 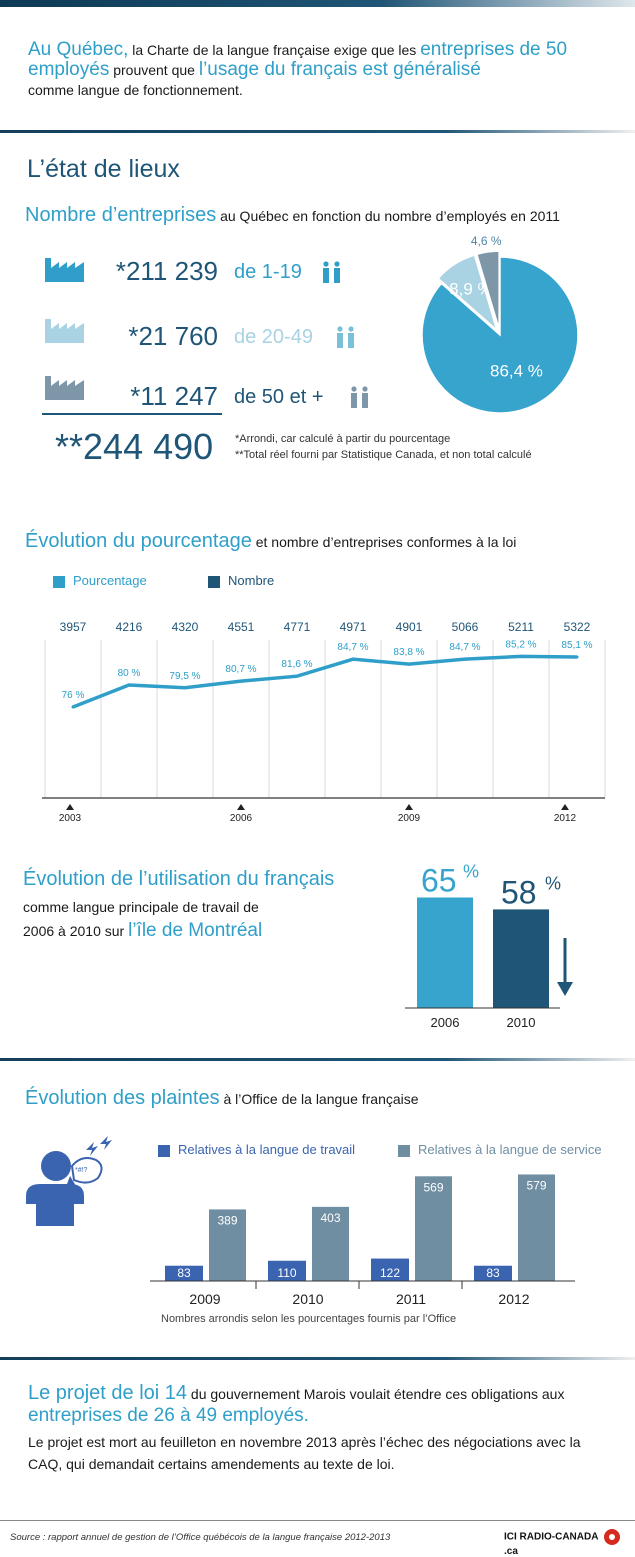 I want to click on pourcentage-label: 85,1 %, so click(x=576, y=645).